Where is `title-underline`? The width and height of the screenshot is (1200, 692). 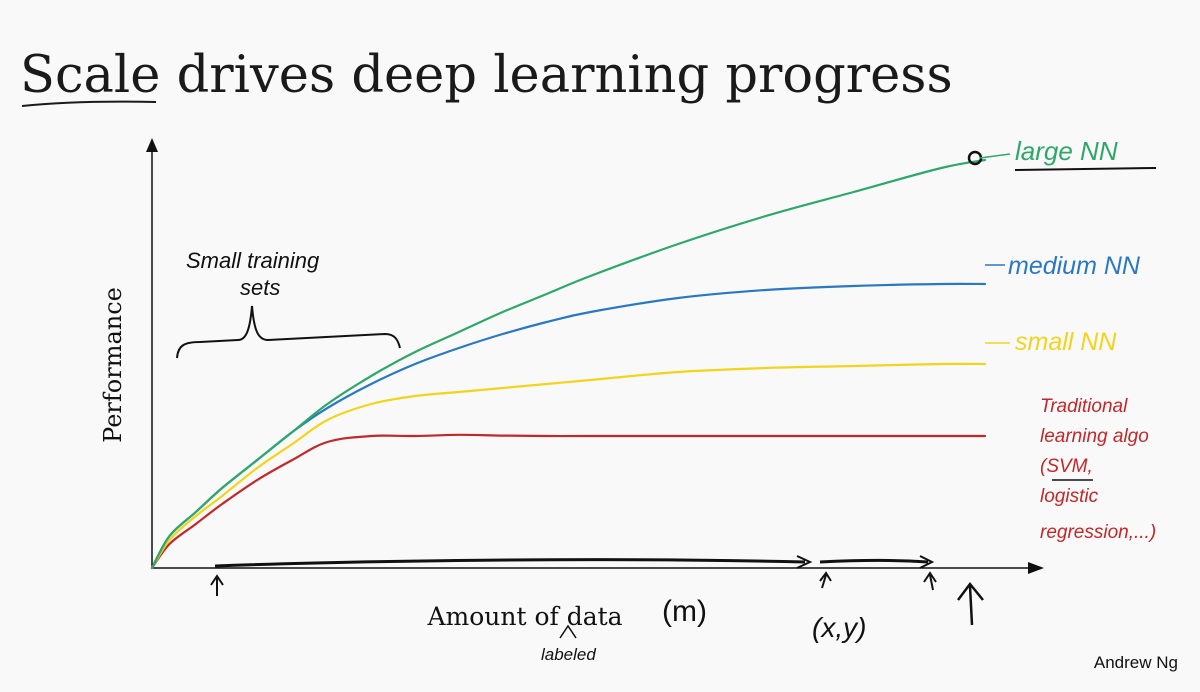 title-underline is located at coordinates (89, 103).